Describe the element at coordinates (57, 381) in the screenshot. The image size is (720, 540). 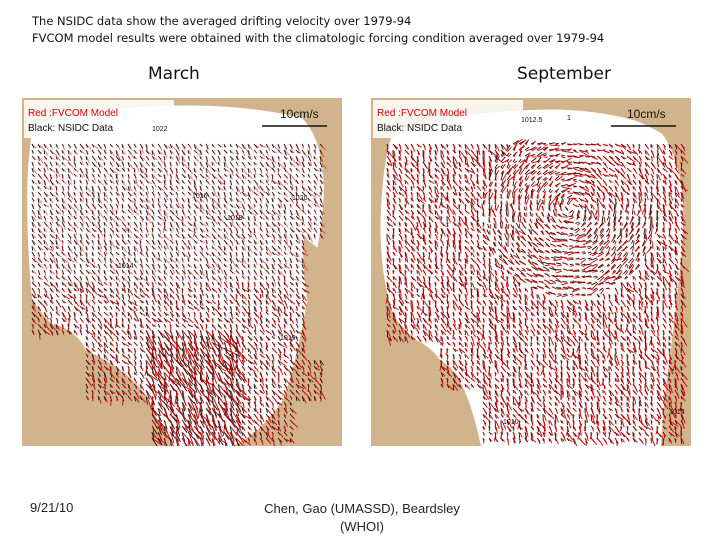
I see `land-patch-lower-left` at that location.